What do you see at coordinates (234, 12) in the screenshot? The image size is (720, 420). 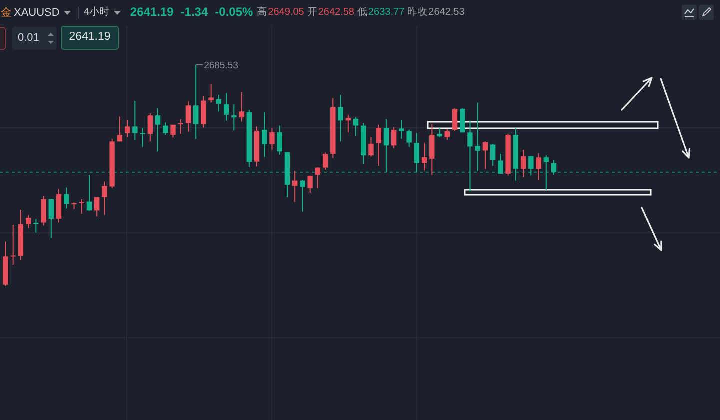 I see `text: -0.05%` at bounding box center [234, 12].